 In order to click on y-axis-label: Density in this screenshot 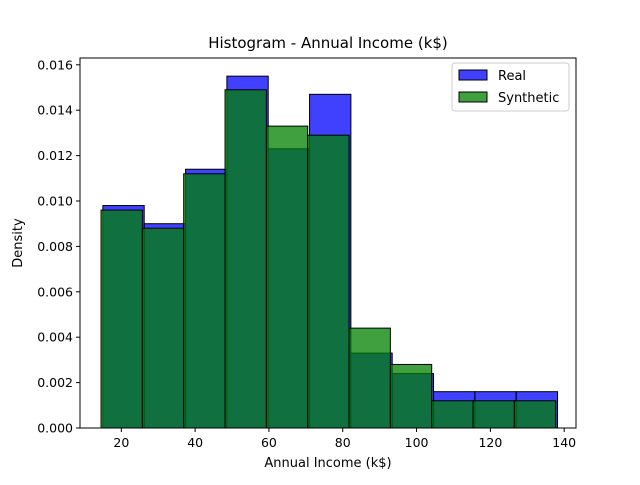, I will do `click(18, 243)`.